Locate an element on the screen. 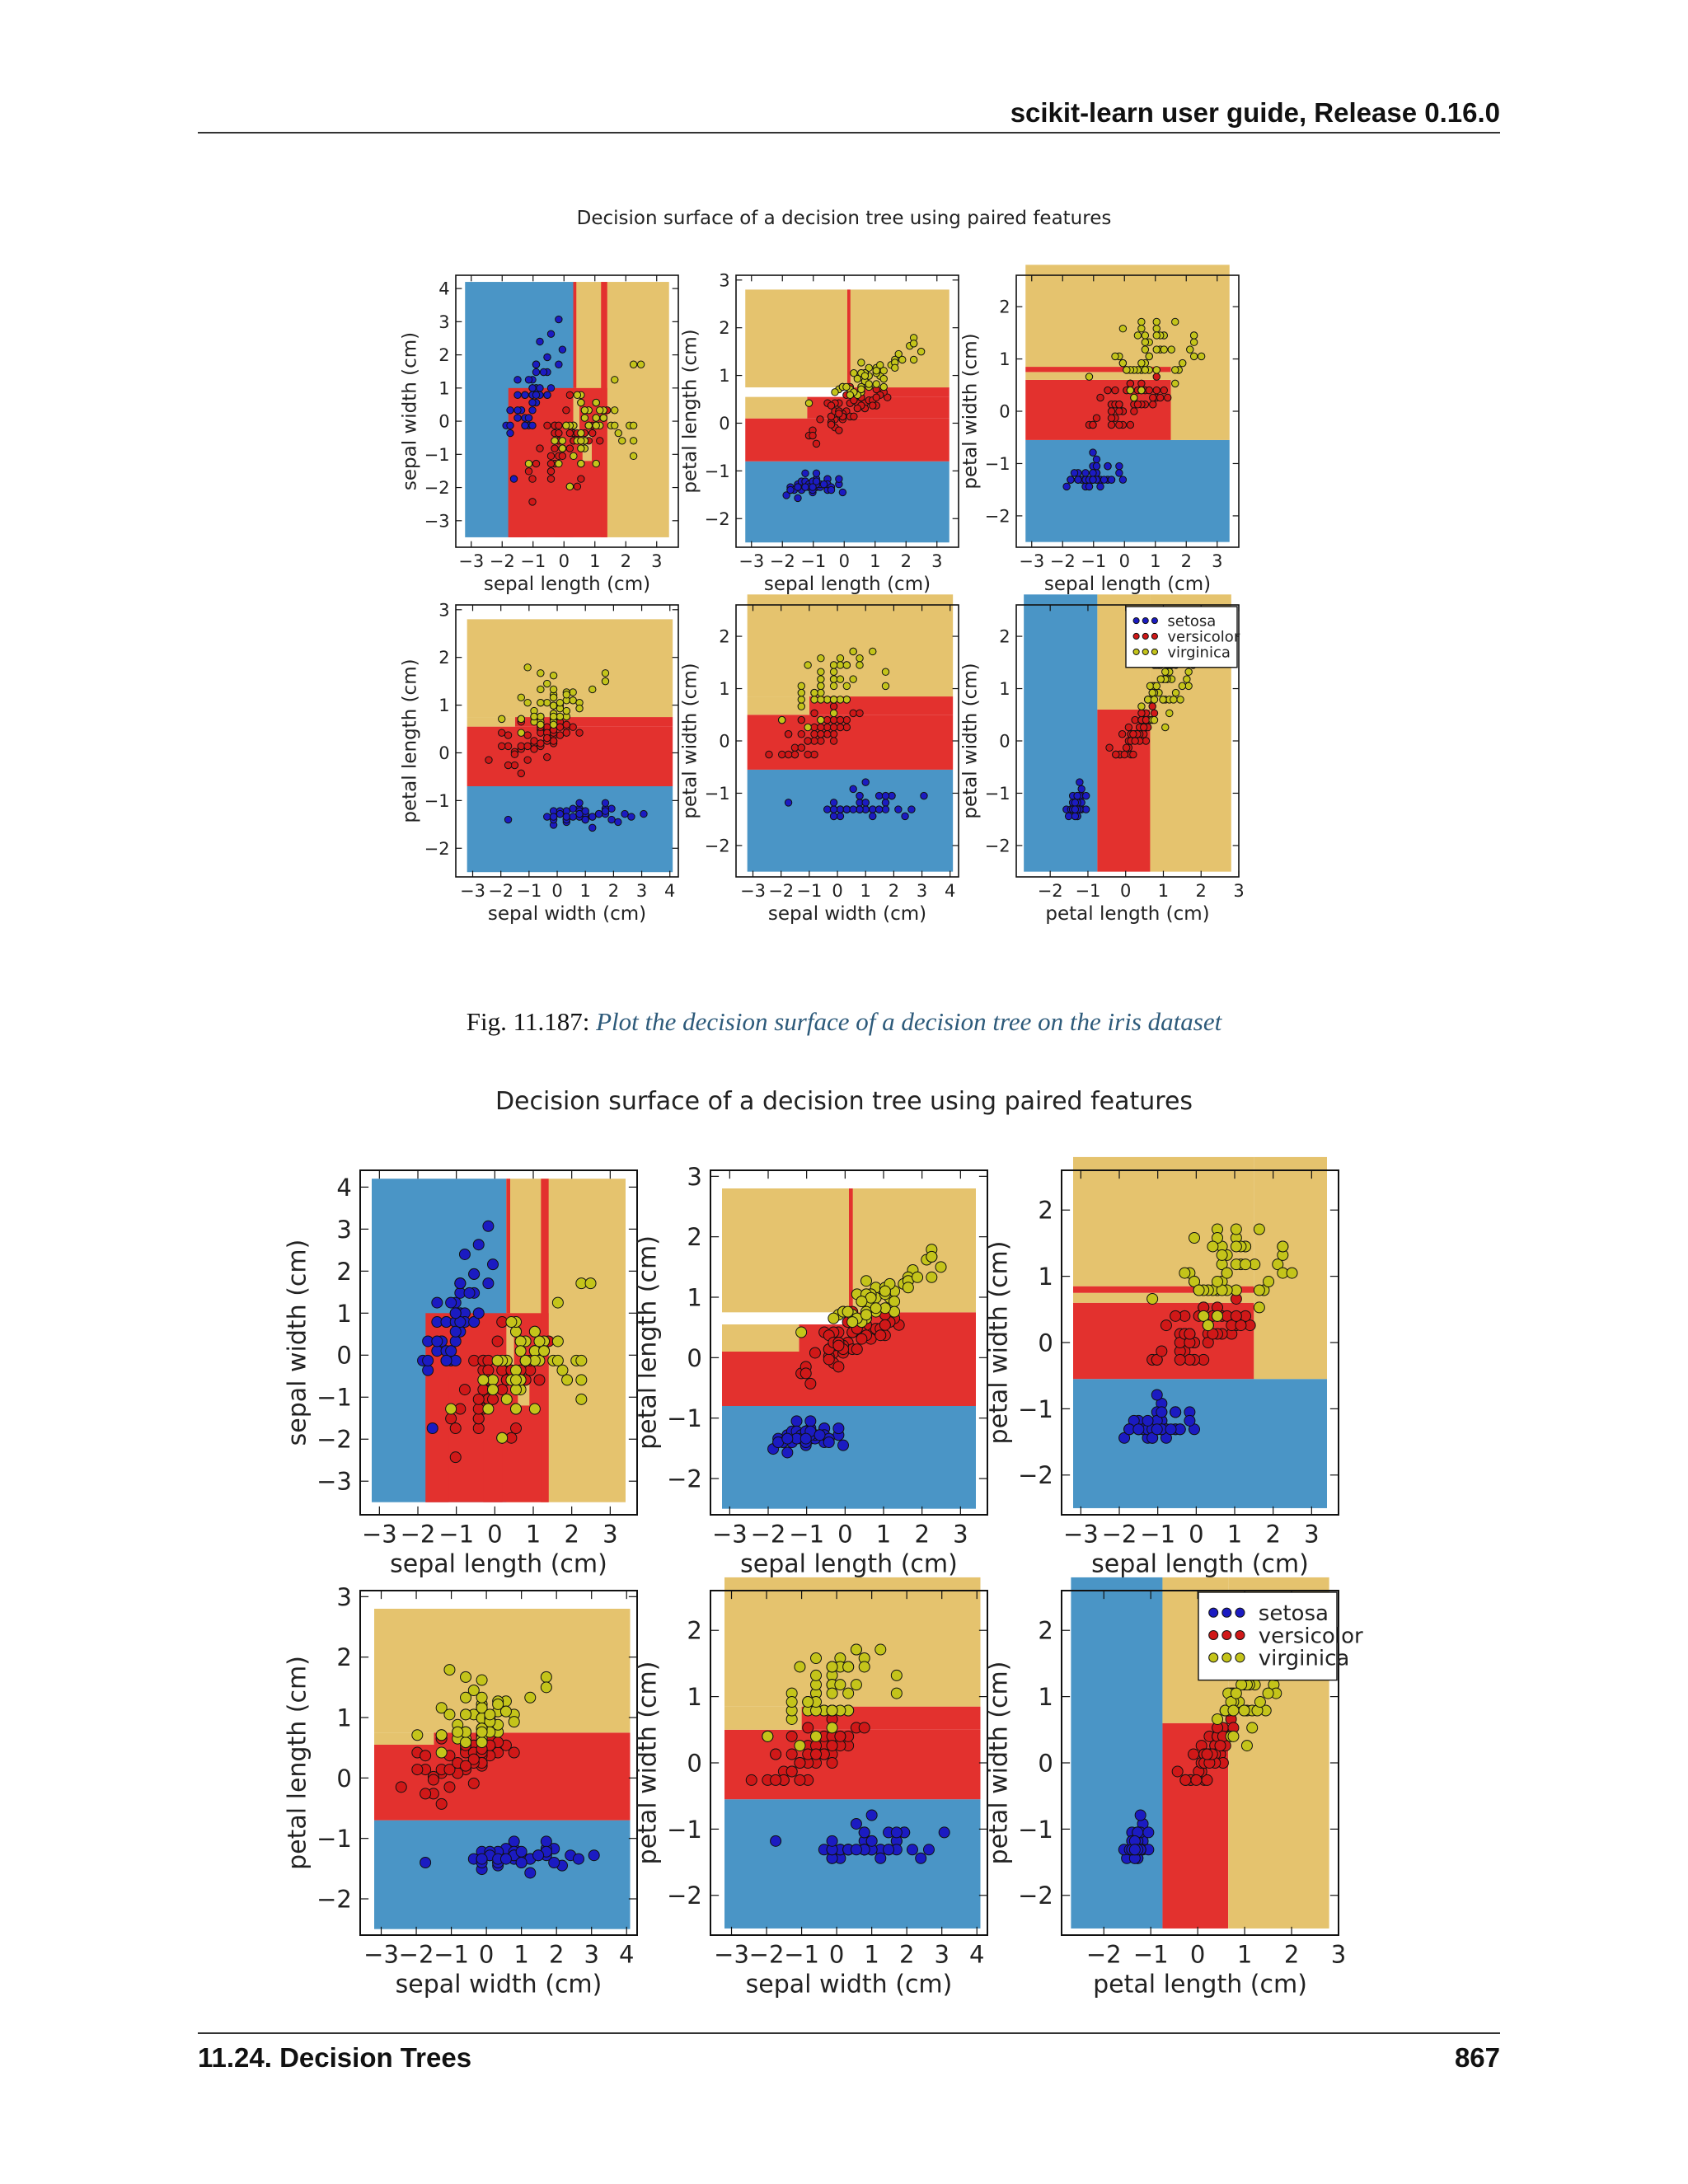 This screenshot has height=2184, width=1688. x-tick-label: 2 is located at coordinates (921, 1534).